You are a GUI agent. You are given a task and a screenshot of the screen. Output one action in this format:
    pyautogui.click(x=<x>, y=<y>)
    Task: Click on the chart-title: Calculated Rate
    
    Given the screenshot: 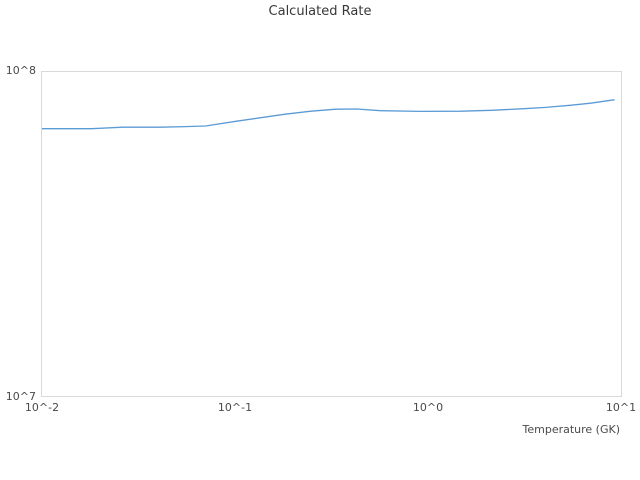 What is the action you would take?
    pyautogui.click(x=320, y=11)
    